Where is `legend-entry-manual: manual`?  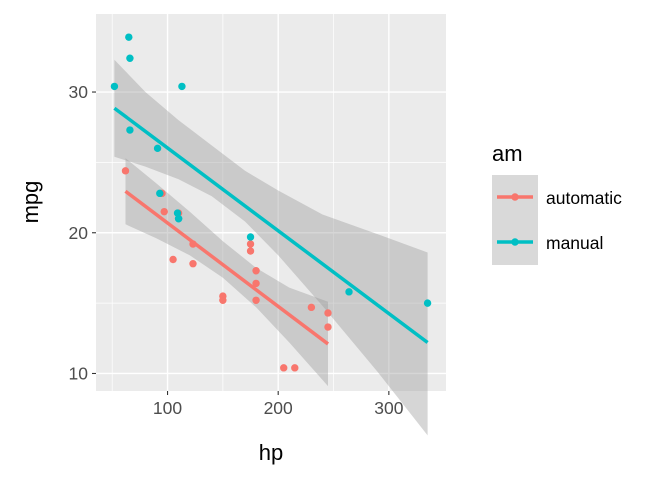 legend-entry-manual: manual is located at coordinates (547, 242).